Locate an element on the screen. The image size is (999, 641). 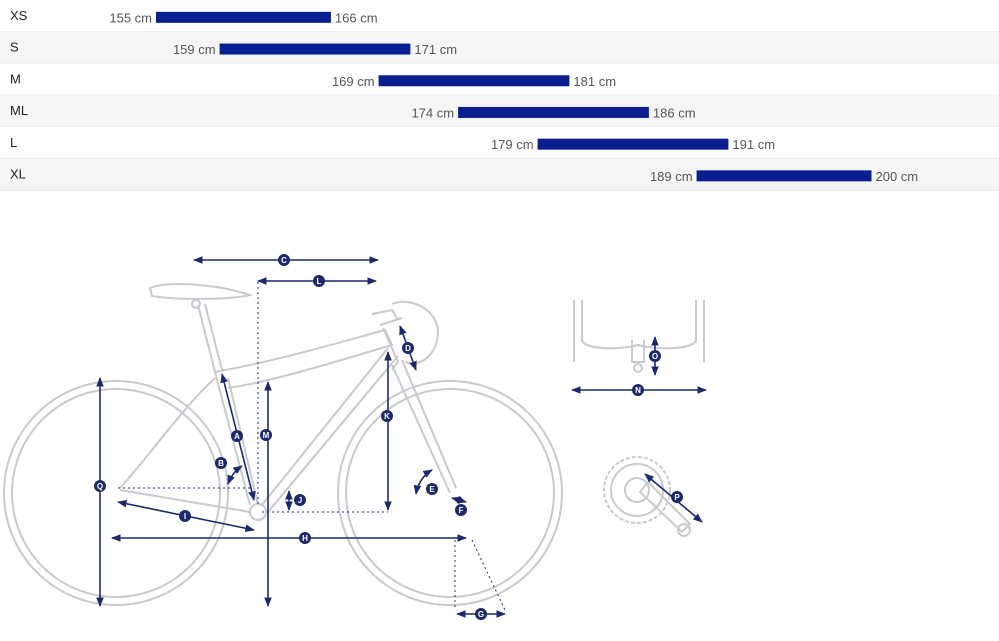
marker-n: N is located at coordinates (638, 390).